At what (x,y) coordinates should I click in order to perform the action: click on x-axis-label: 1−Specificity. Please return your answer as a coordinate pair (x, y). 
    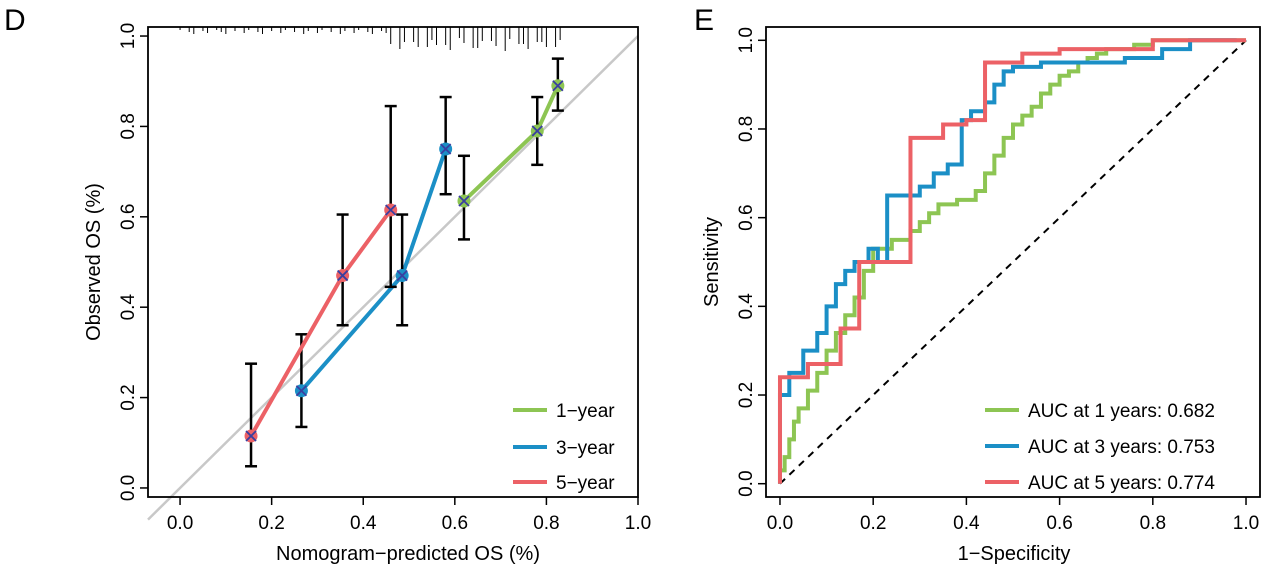
    Looking at the image, I should click on (1014, 554).